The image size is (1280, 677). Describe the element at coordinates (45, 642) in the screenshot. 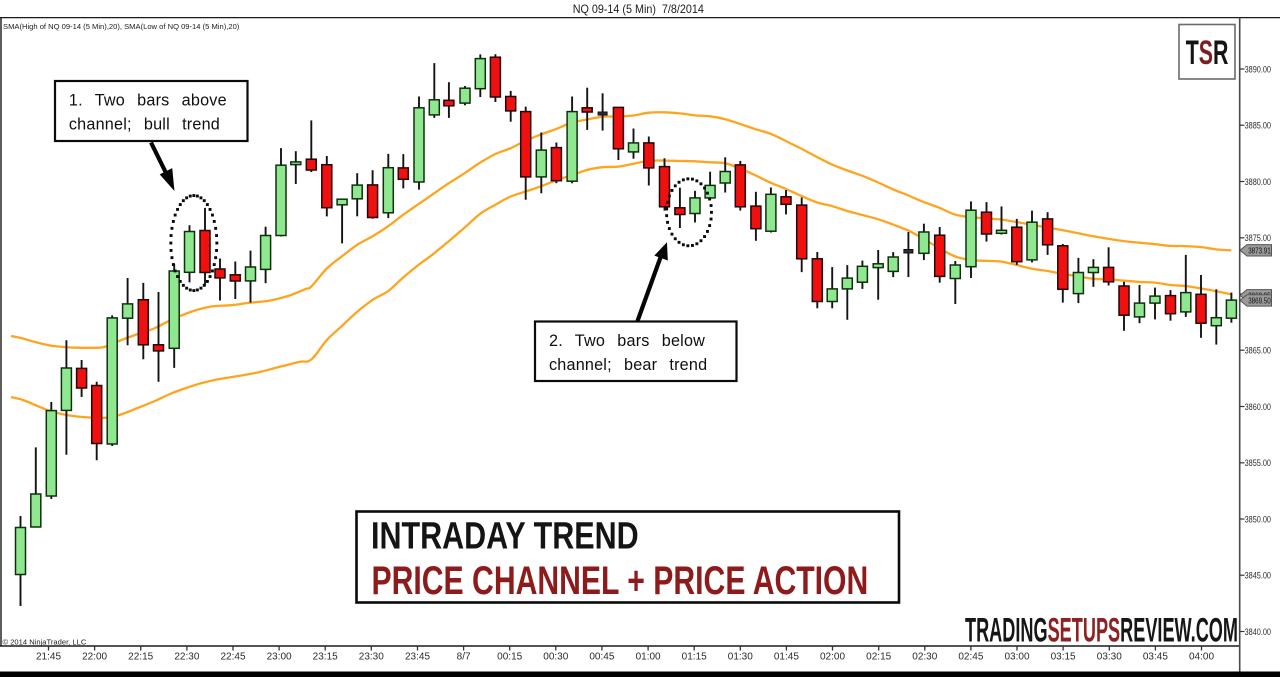

I see `svg-text: © 2014 NinjaTrader, LLC` at that location.